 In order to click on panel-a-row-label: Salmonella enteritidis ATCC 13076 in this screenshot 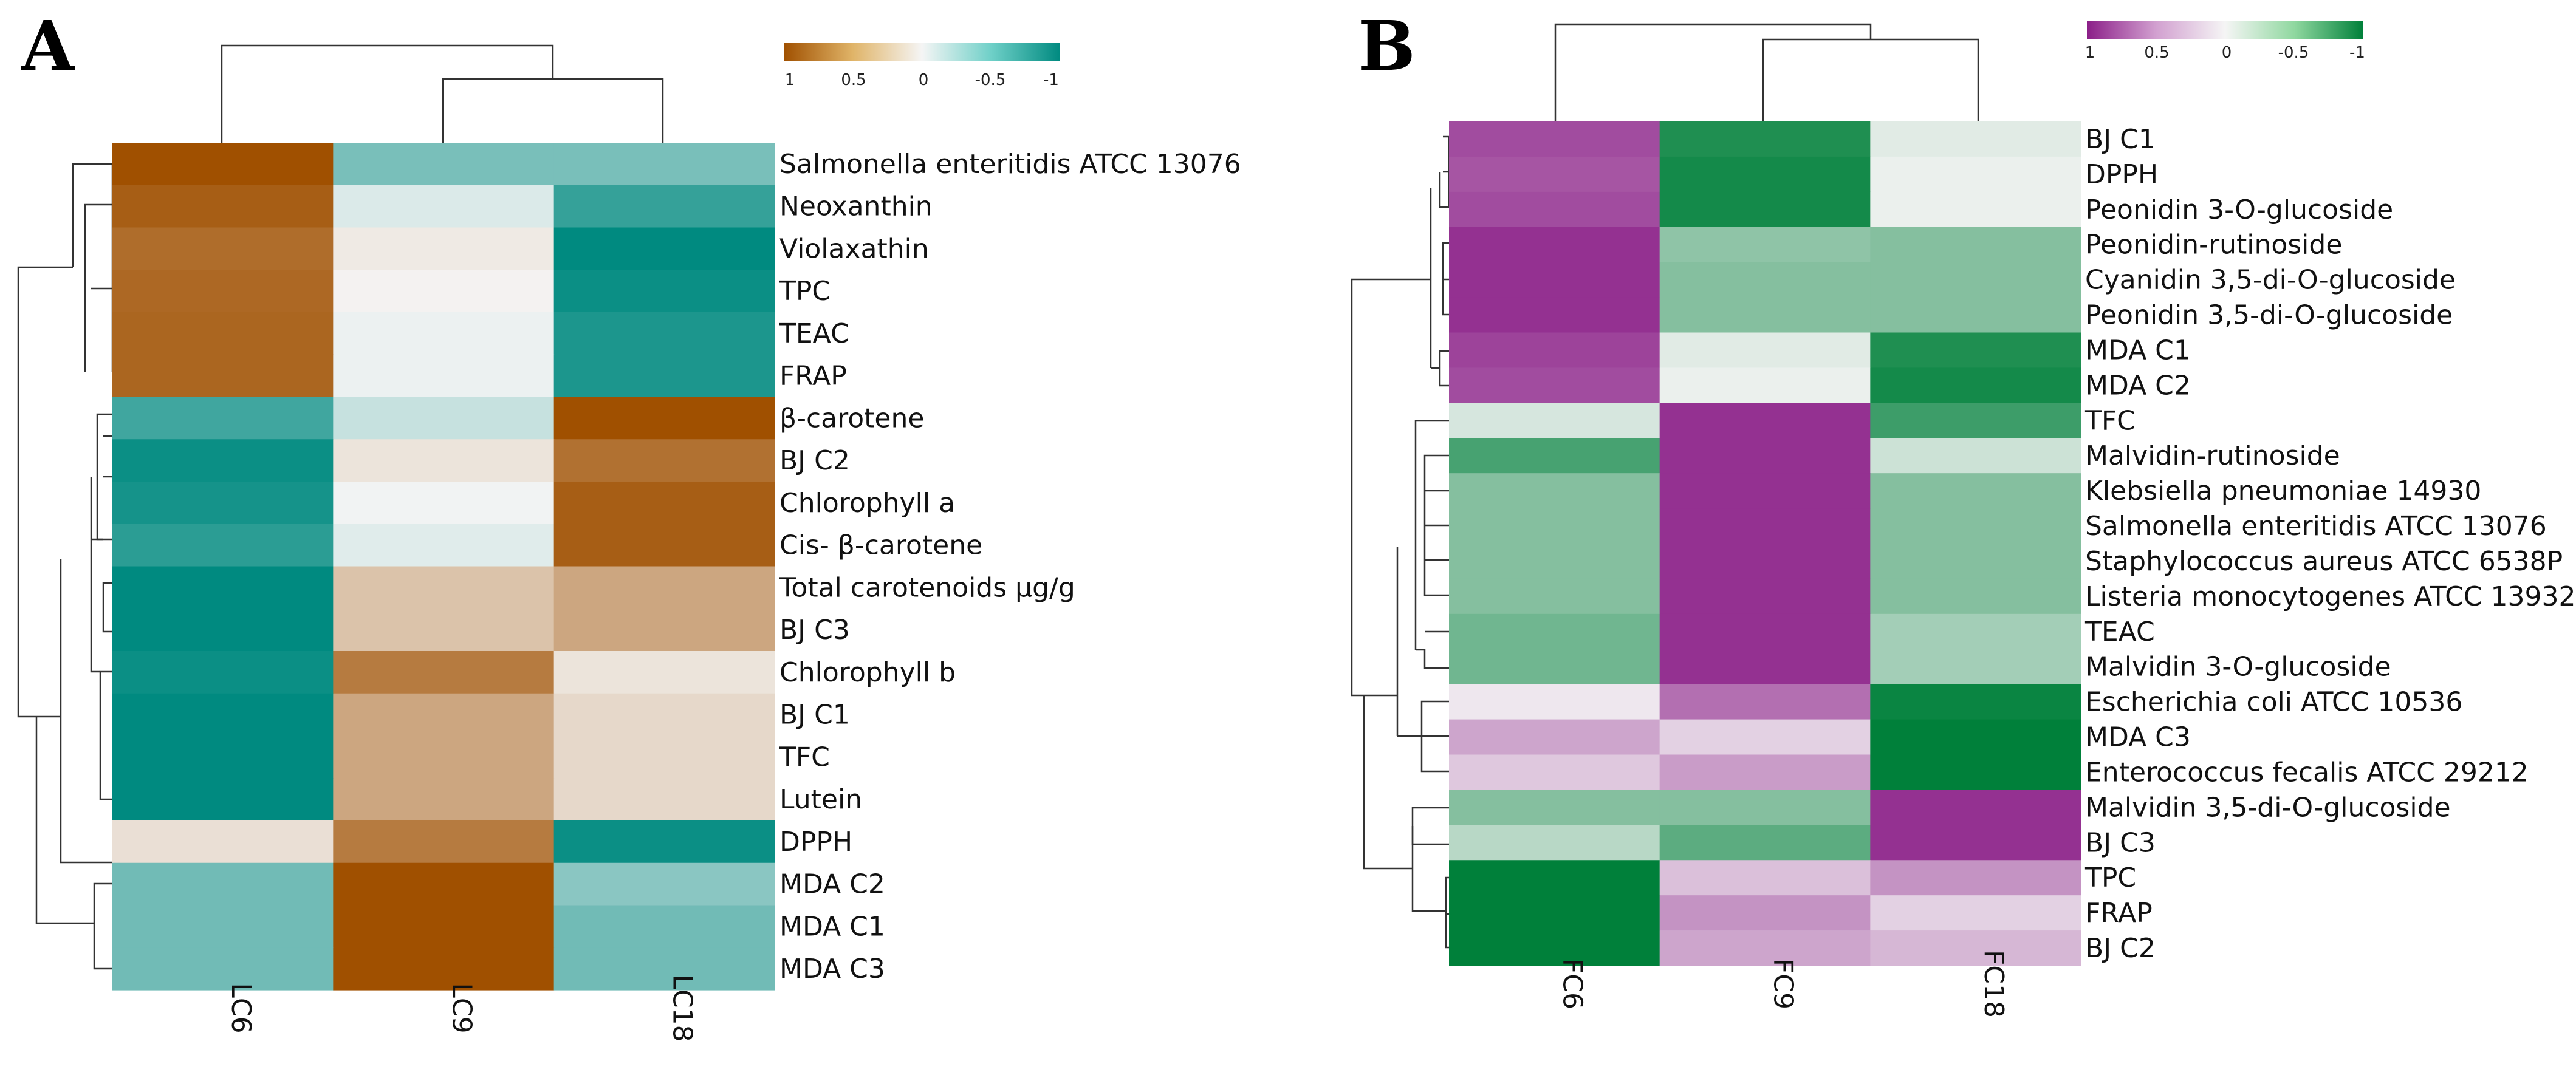, I will do `click(1010, 165)`.